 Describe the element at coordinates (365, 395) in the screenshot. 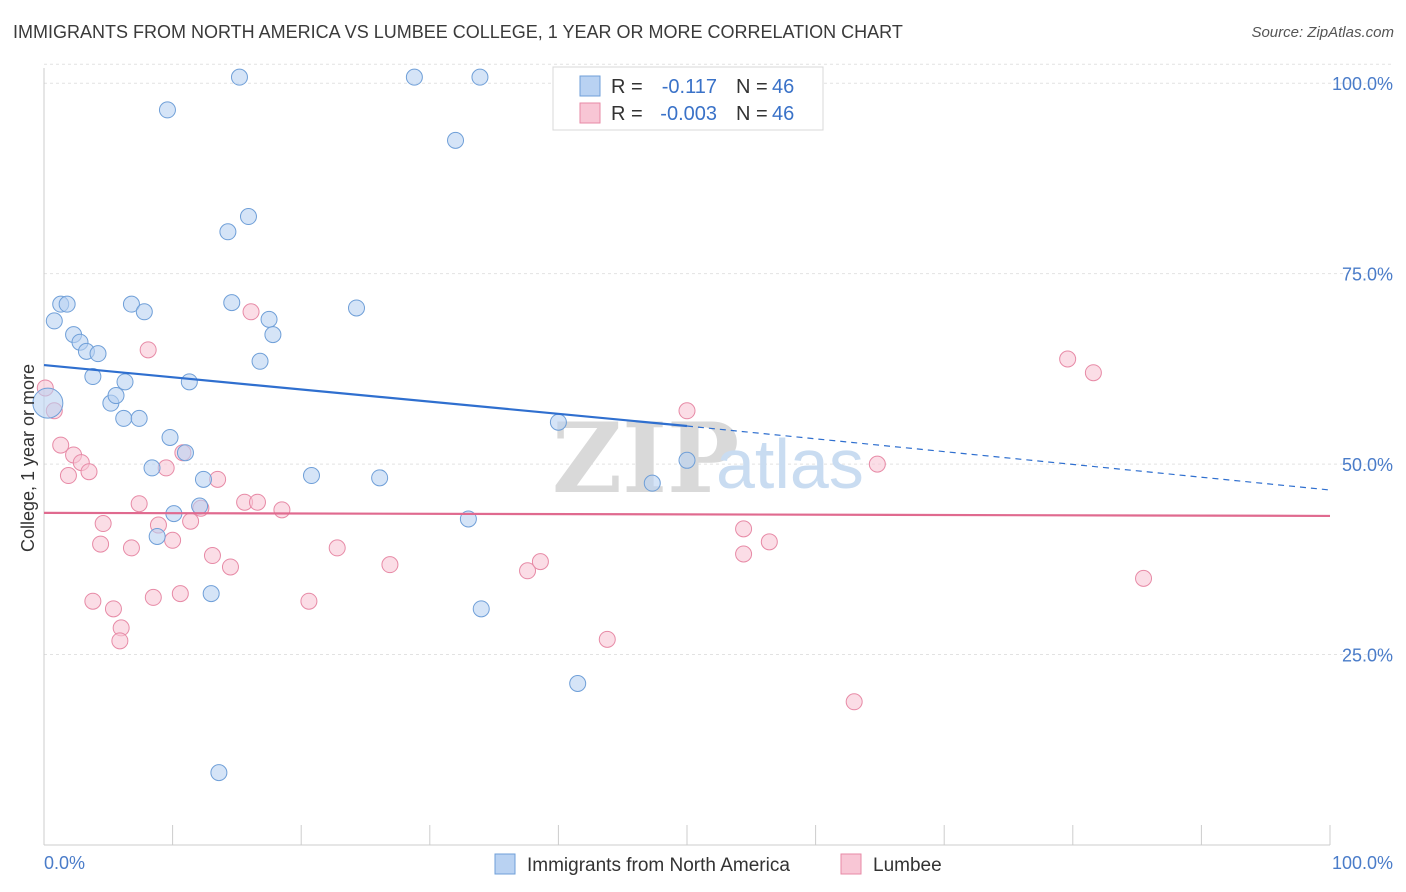

I see `trend-line-immigrants` at that location.